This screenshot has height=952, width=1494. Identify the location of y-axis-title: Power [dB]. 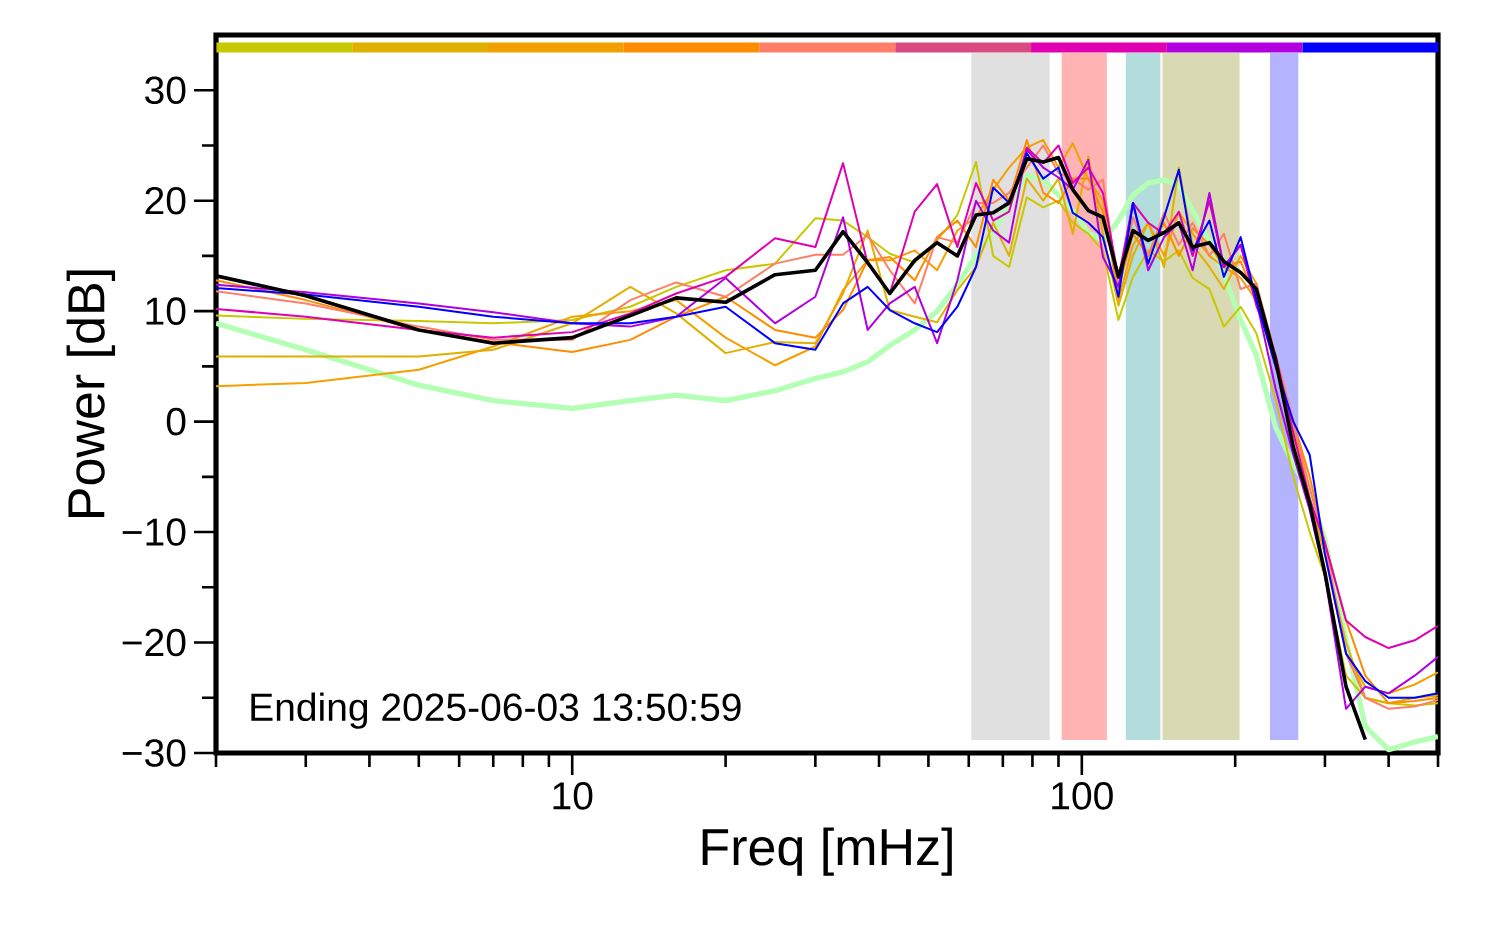
(91, 393).